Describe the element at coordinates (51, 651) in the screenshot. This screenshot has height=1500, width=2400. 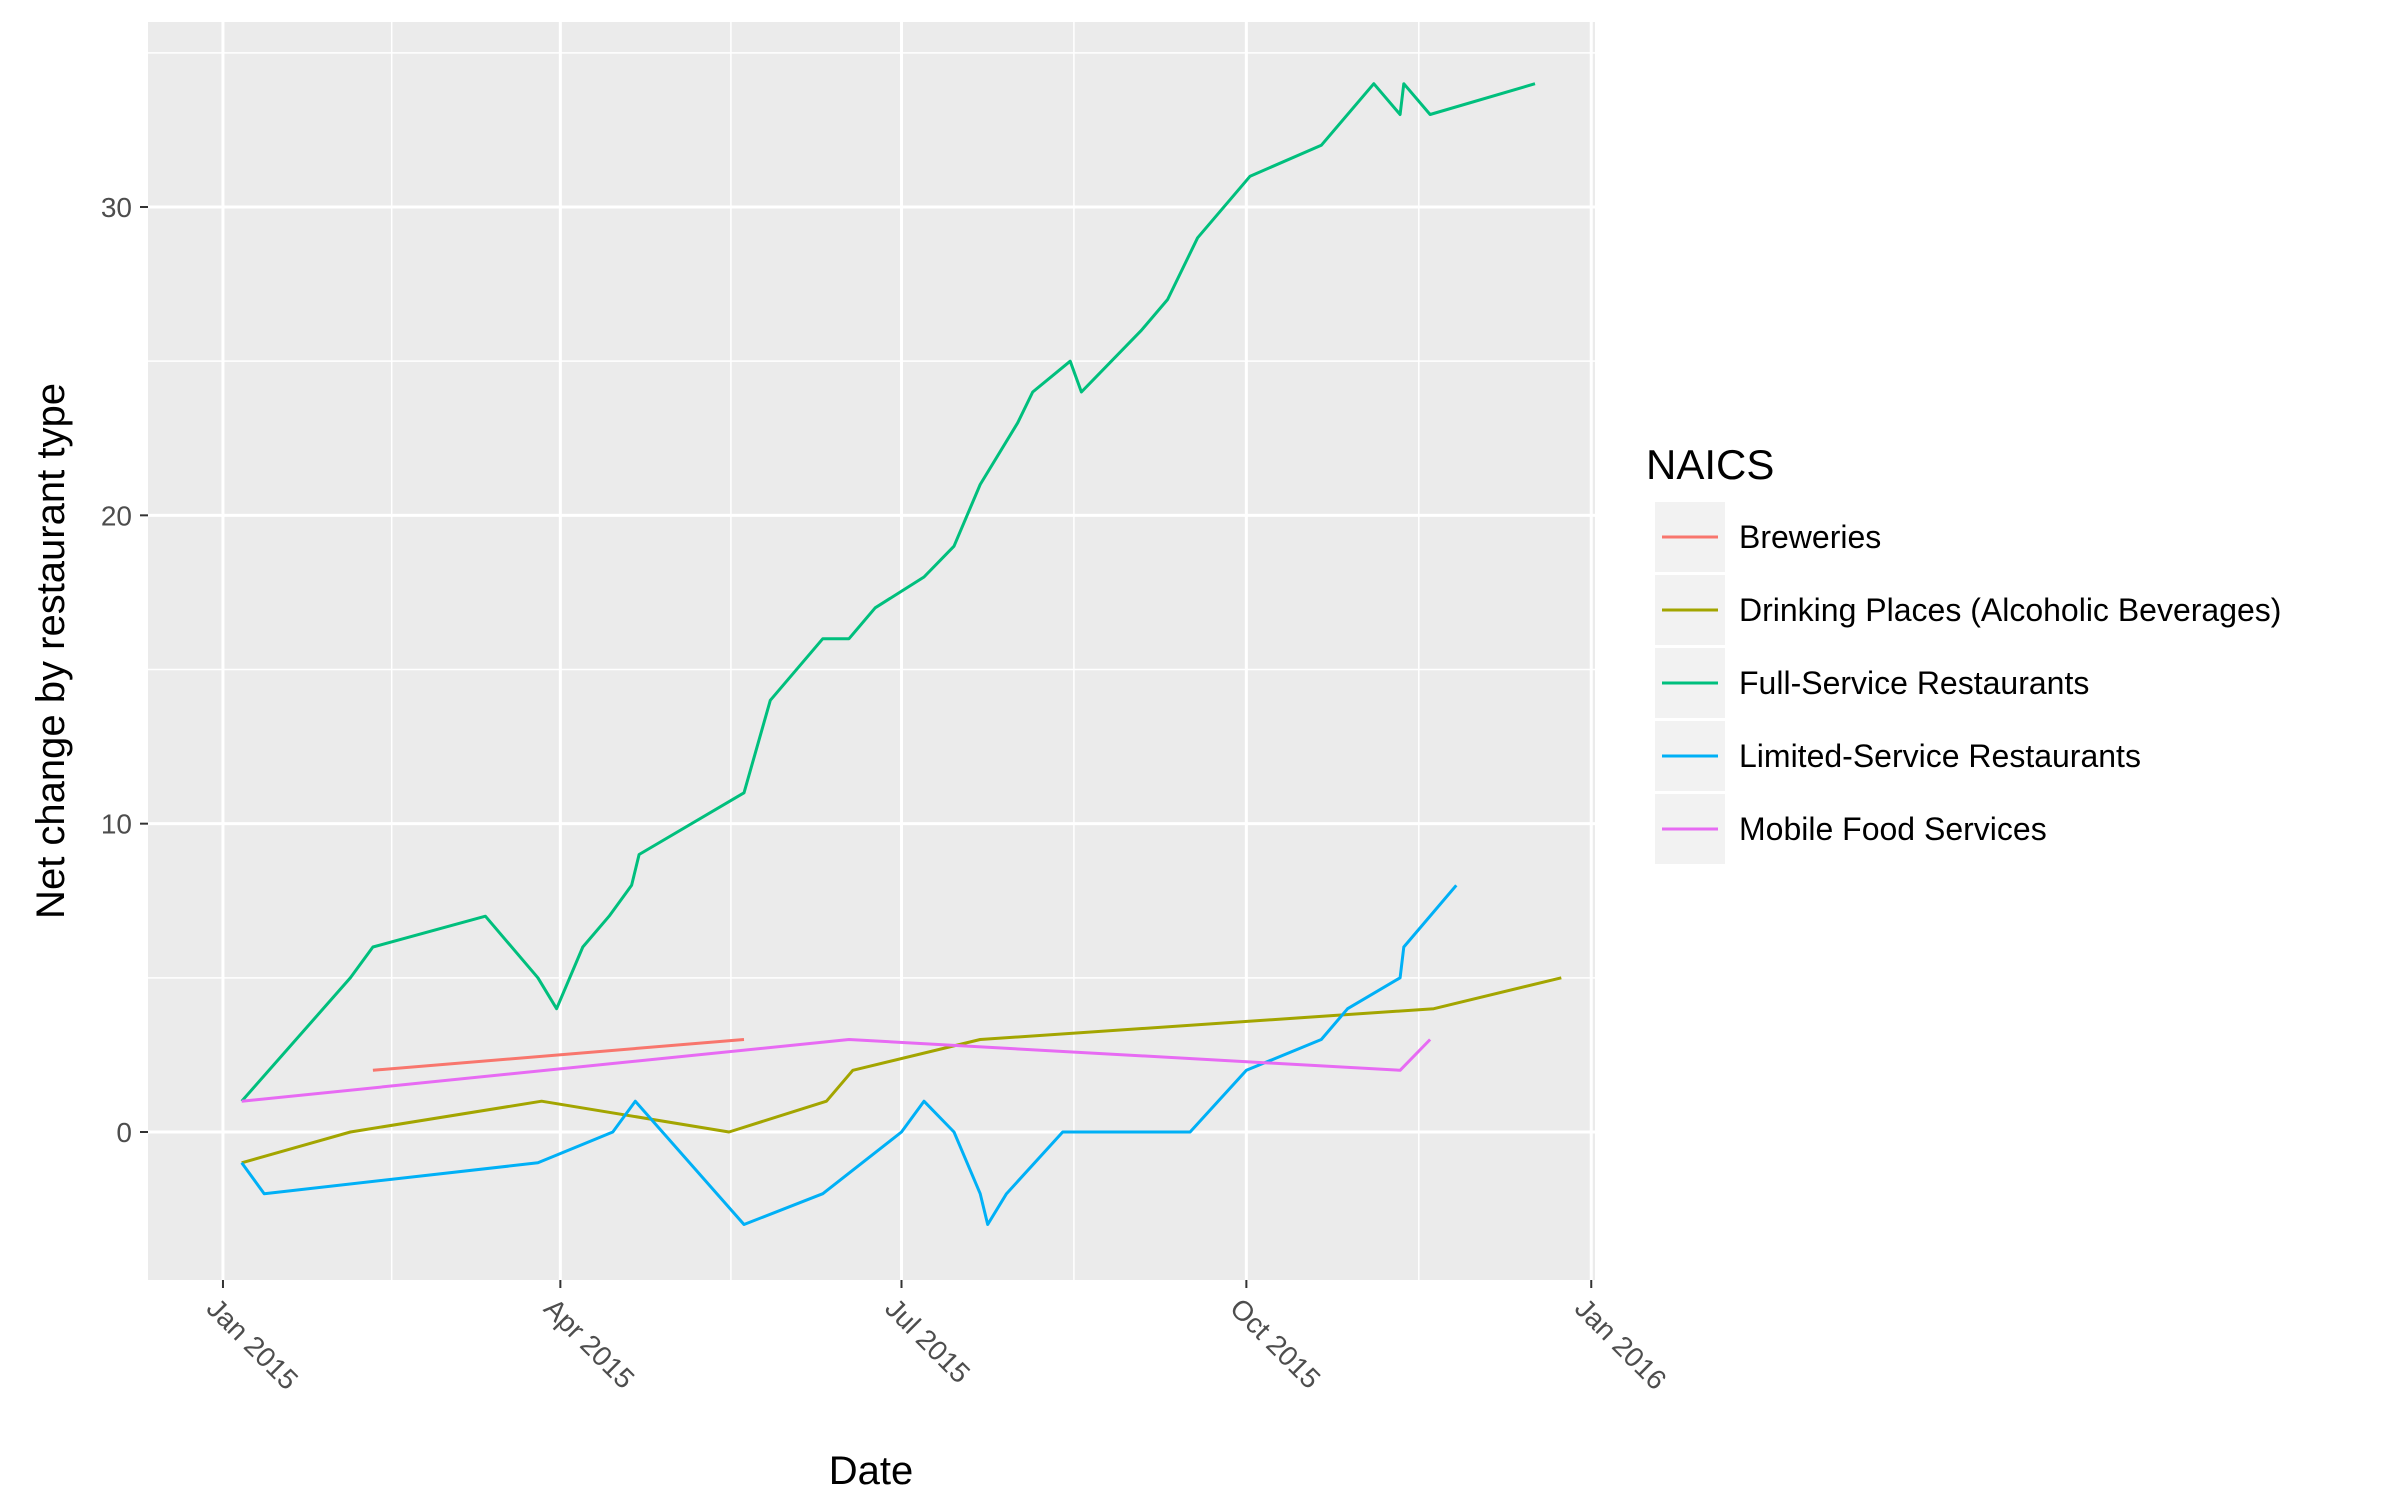
I see `y-axis-title: Net change by restaurant type` at that location.